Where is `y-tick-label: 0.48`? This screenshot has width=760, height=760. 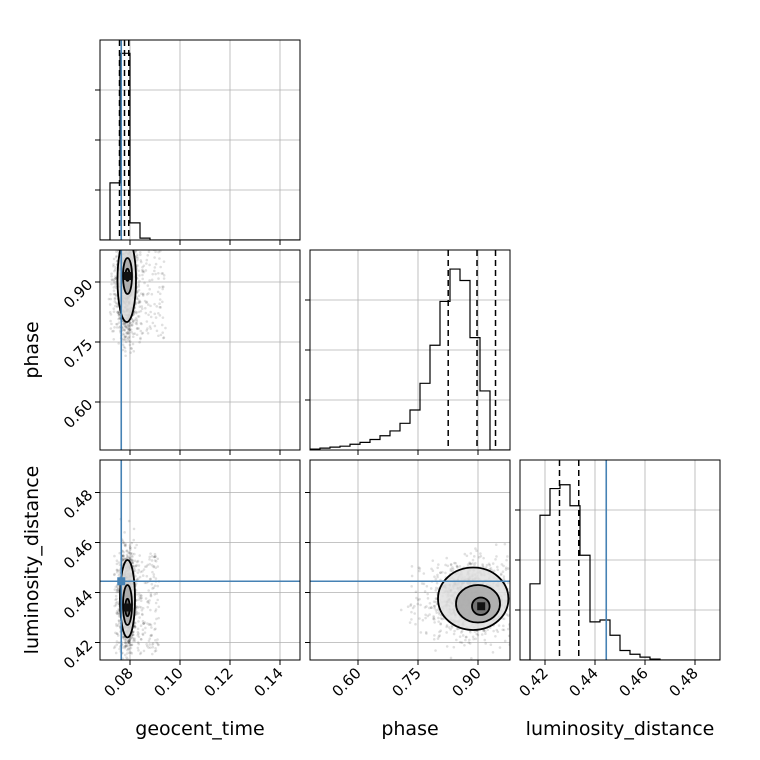
y-tick-label: 0.48 is located at coordinates (78, 504).